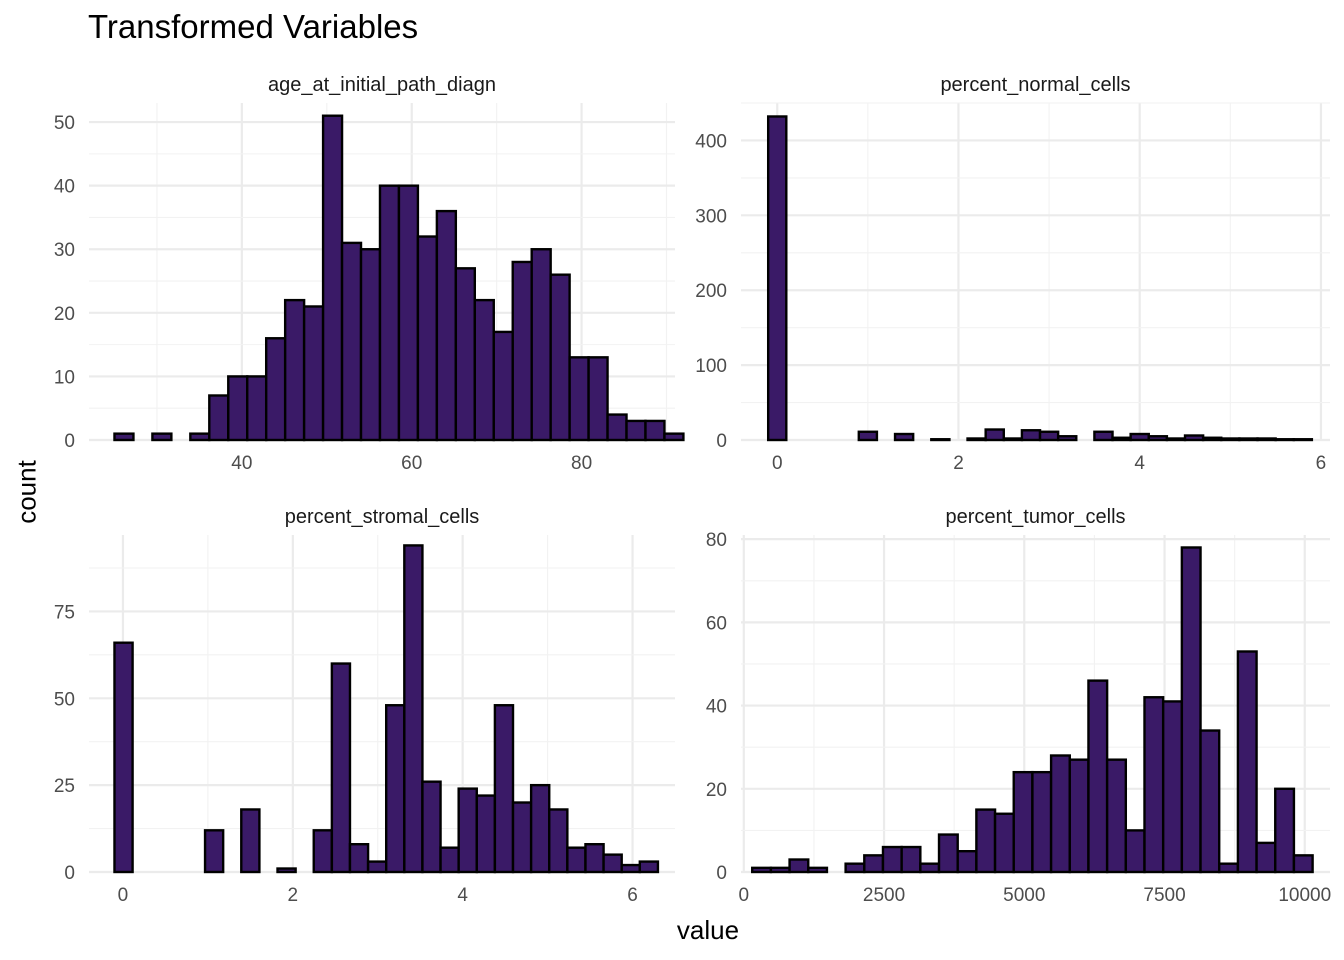 The width and height of the screenshot is (1344, 960). I want to click on y-tick-label: 25, so click(64, 786).